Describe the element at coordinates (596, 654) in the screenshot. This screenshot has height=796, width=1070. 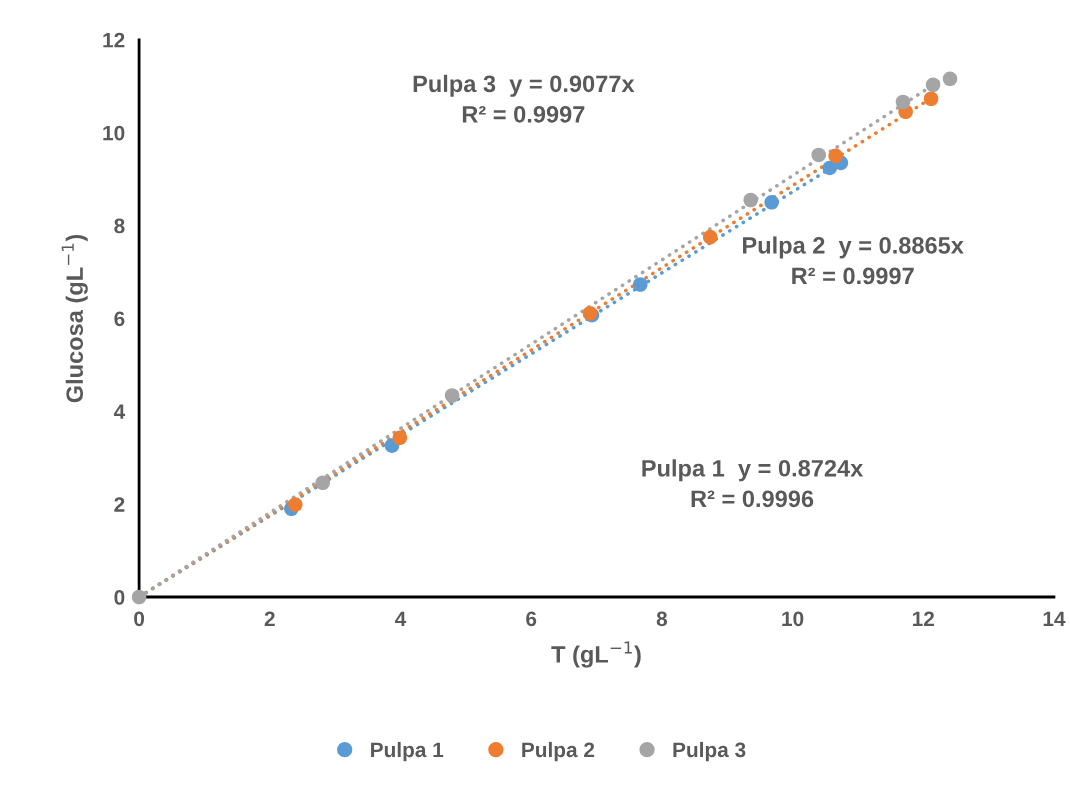
I see `x-axis-title: T (gL$^{−1}$)` at that location.